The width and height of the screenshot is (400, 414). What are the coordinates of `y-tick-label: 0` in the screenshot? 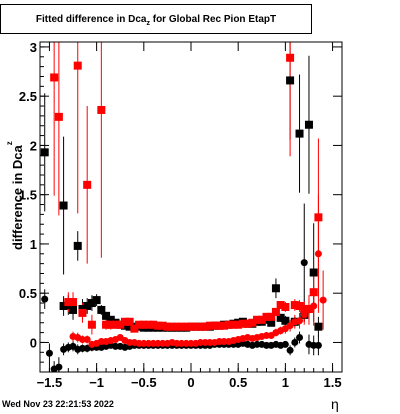 It's located at (33, 342).